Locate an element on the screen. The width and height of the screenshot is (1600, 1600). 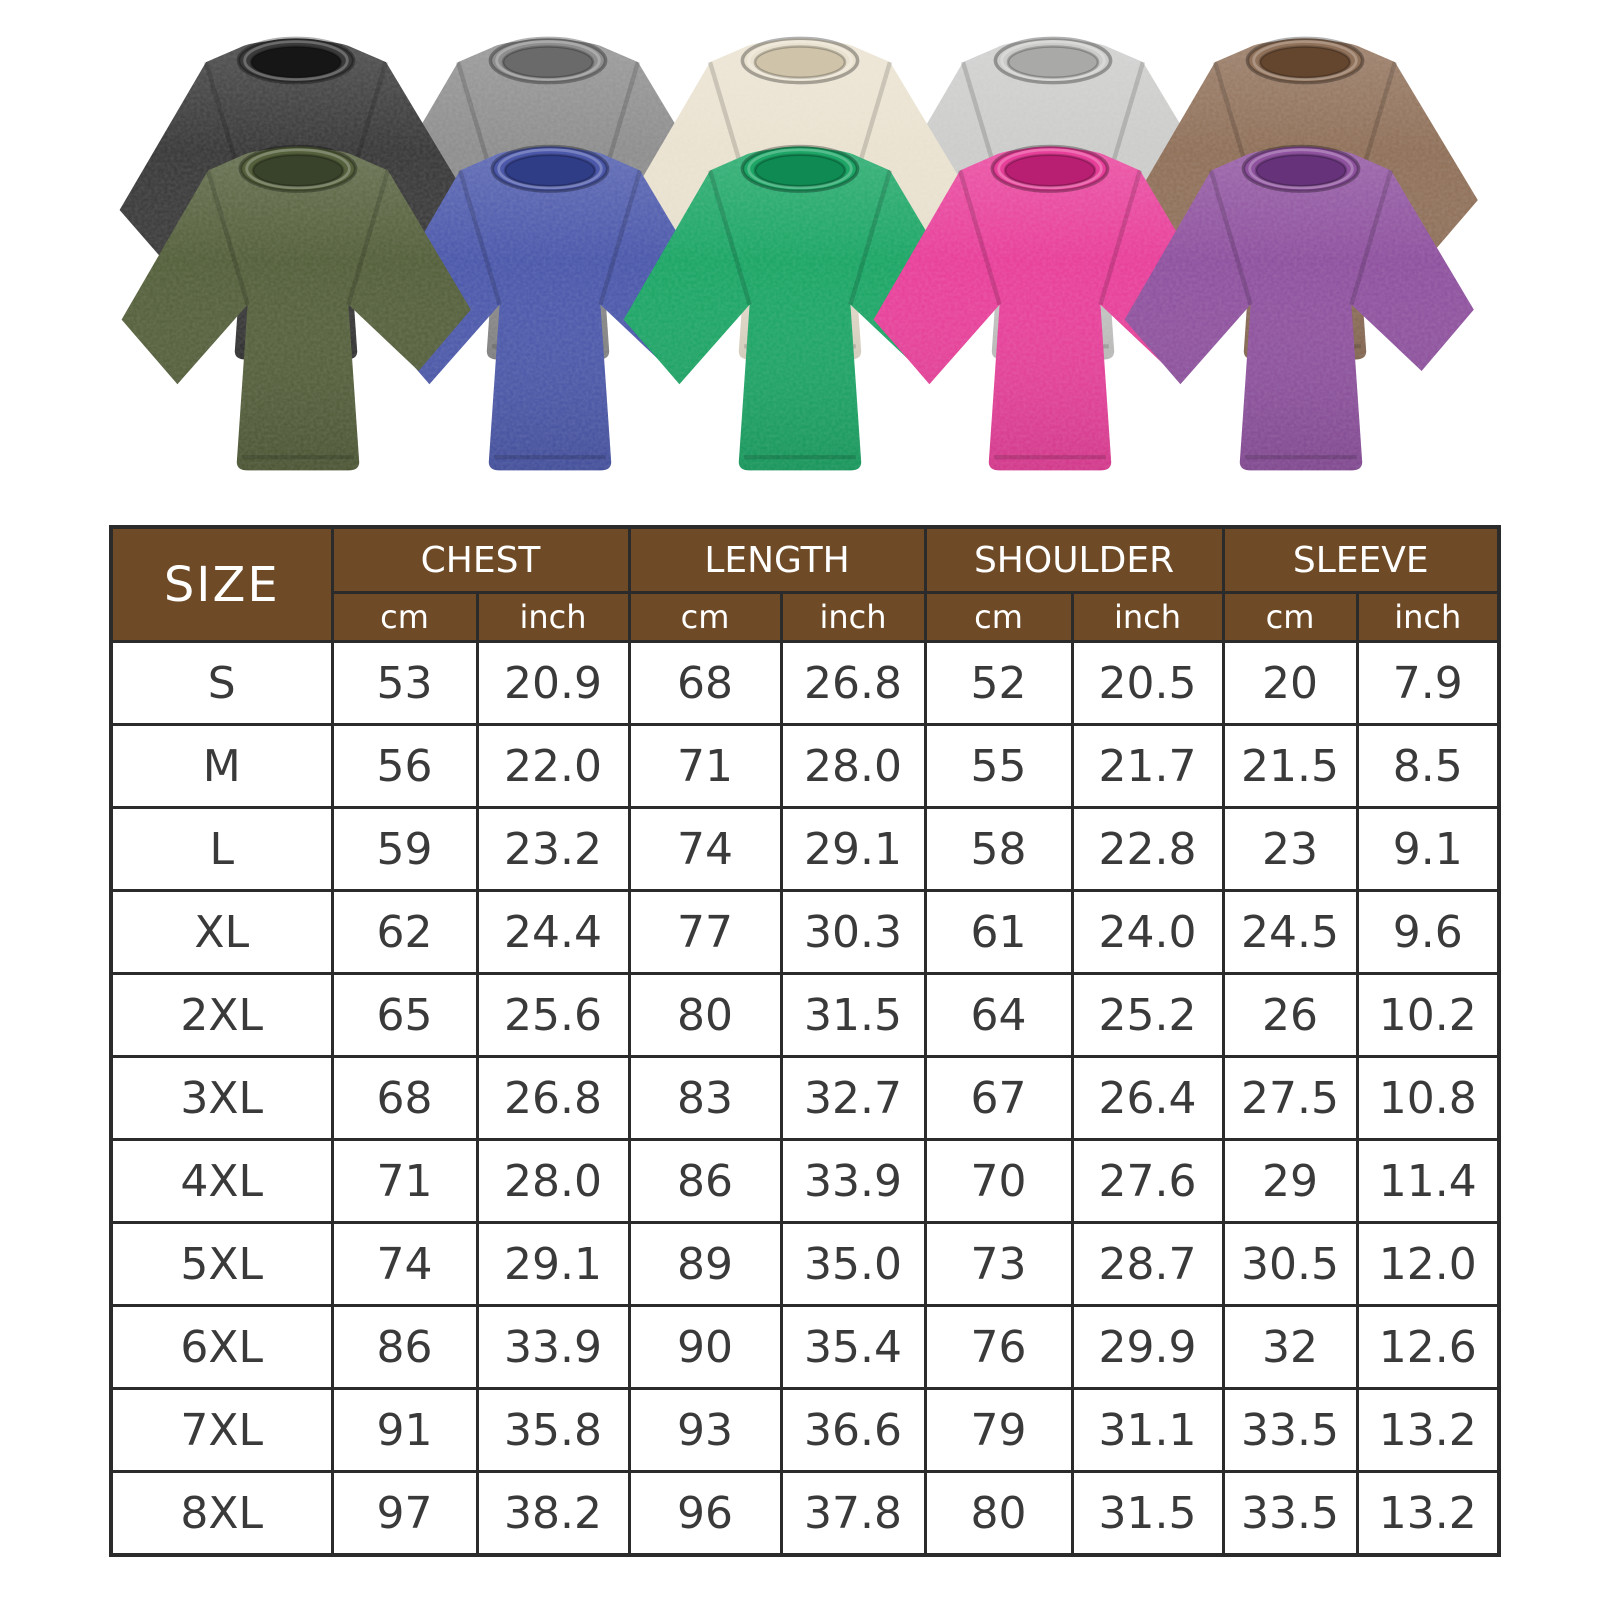
table-row: 5XL 74 29.1 89 35.0 73 28.7 30.5 12.0 is located at coordinates (805, 1264).